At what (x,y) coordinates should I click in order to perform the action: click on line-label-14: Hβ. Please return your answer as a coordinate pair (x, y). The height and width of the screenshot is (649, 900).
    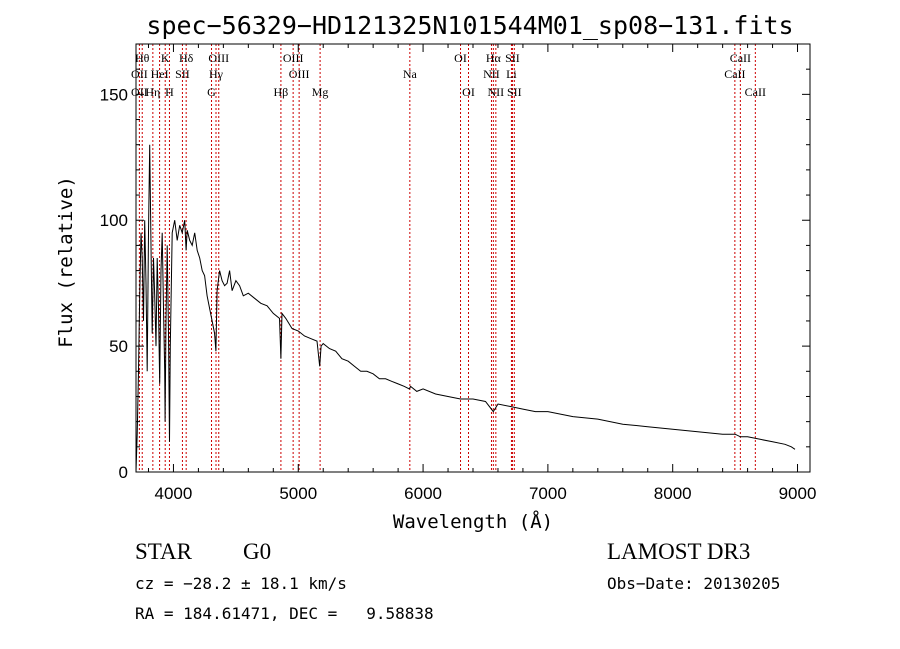
    Looking at the image, I should click on (281, 92).